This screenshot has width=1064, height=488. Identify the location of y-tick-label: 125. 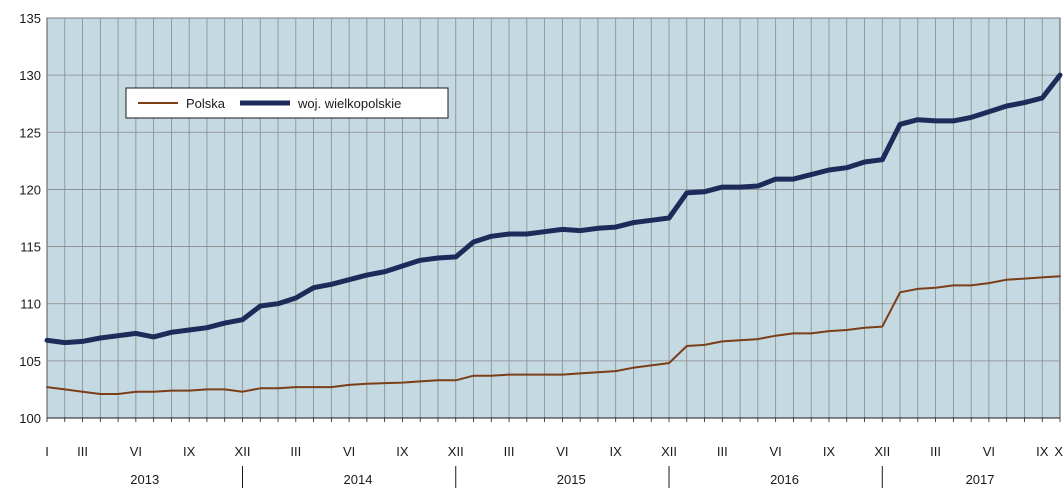
(30, 132).